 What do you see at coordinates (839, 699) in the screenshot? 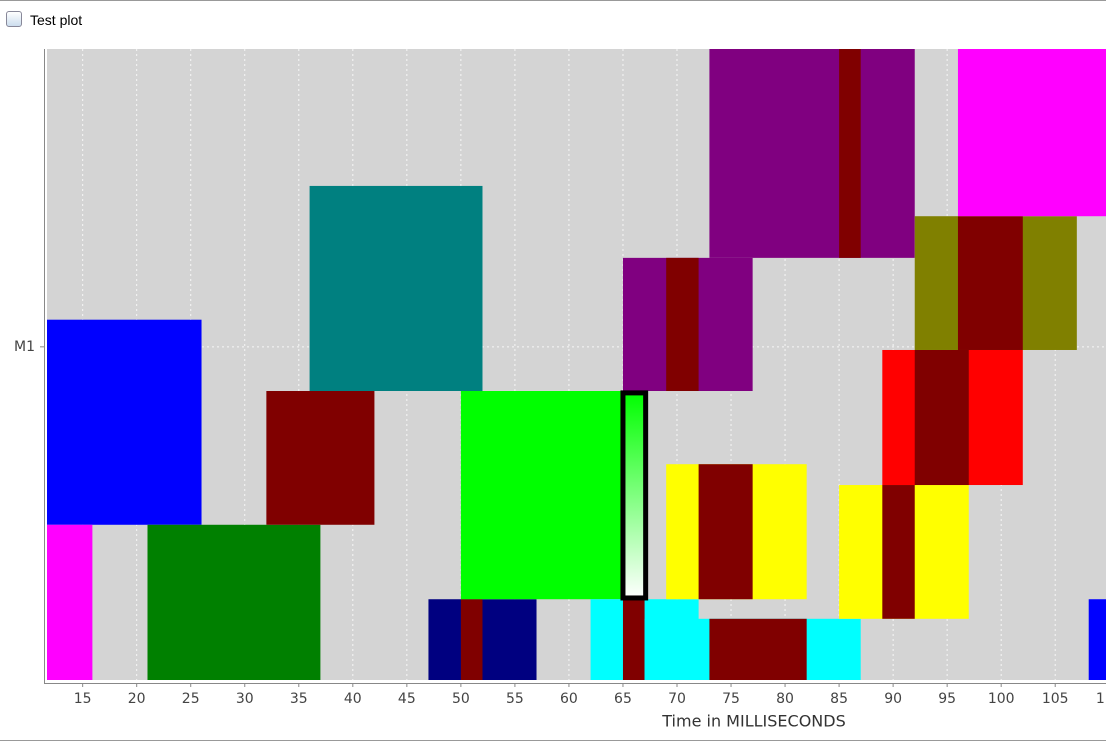
I see `x-tick-label: 85` at bounding box center [839, 699].